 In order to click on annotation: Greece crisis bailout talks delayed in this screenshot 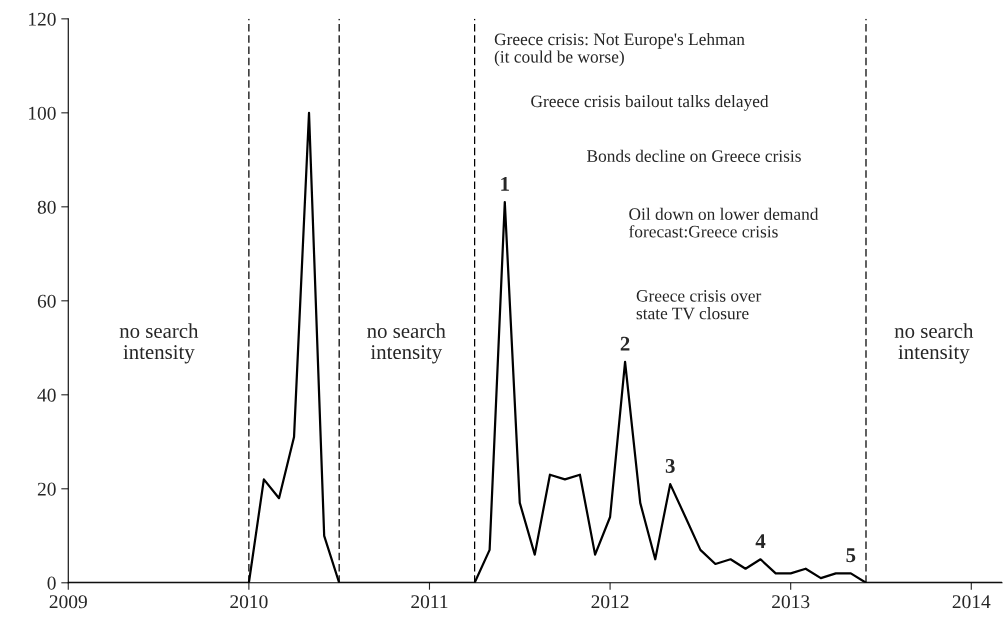, I will do `click(650, 102)`.